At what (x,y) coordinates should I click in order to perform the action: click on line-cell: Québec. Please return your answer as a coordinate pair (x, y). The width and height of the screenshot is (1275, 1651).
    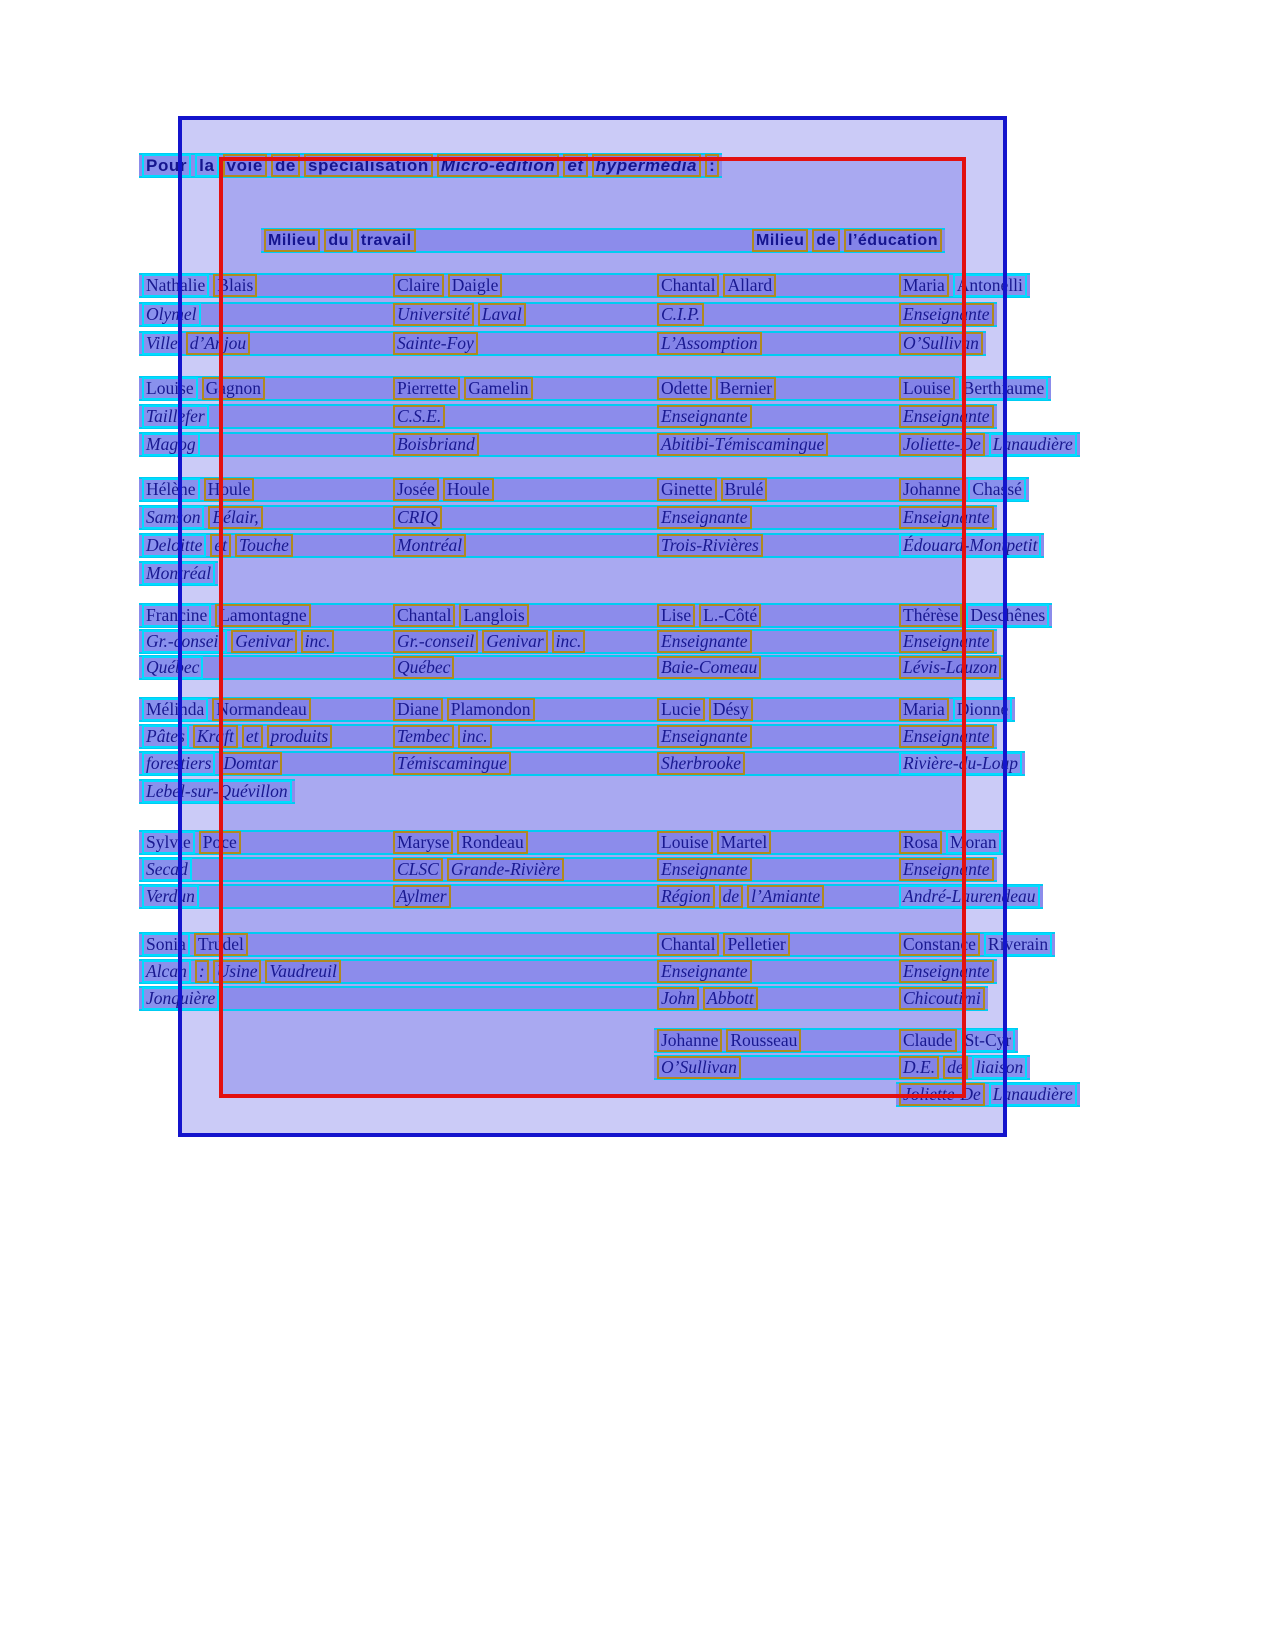
    Looking at the image, I should click on (424, 667).